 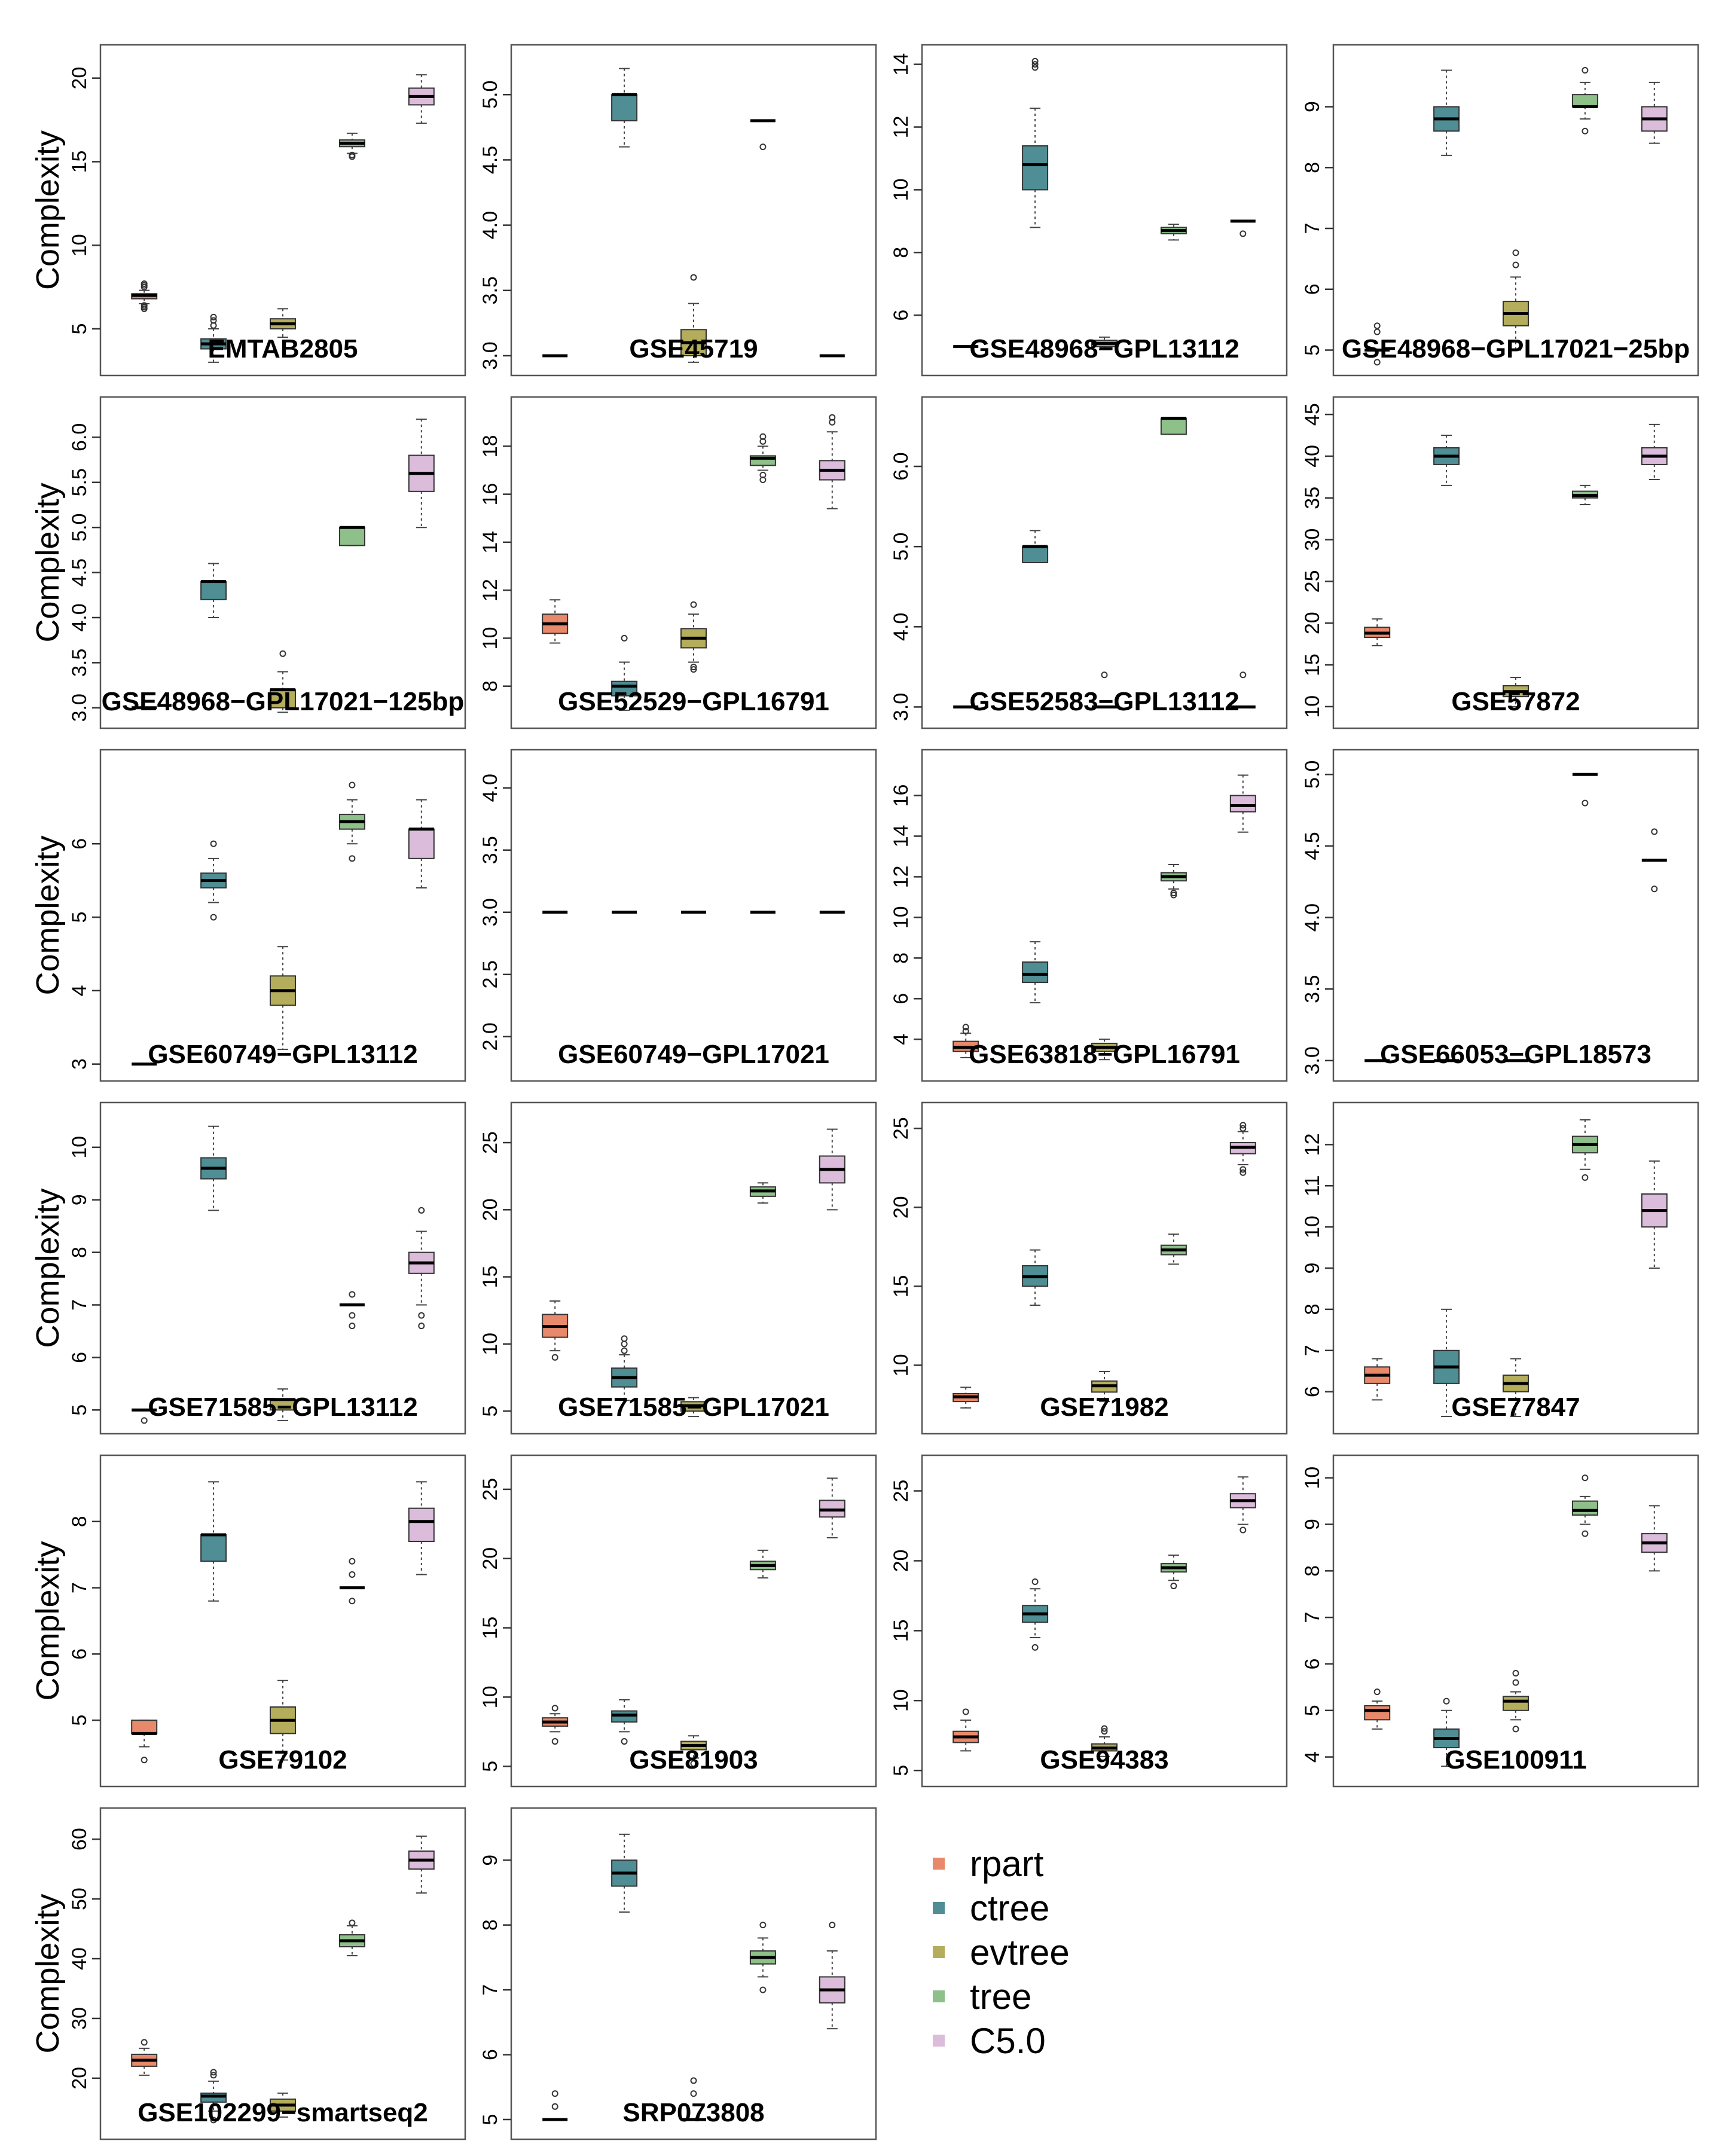 What do you see at coordinates (1312, 707) in the screenshot?
I see `y-tick-label: 10` at bounding box center [1312, 707].